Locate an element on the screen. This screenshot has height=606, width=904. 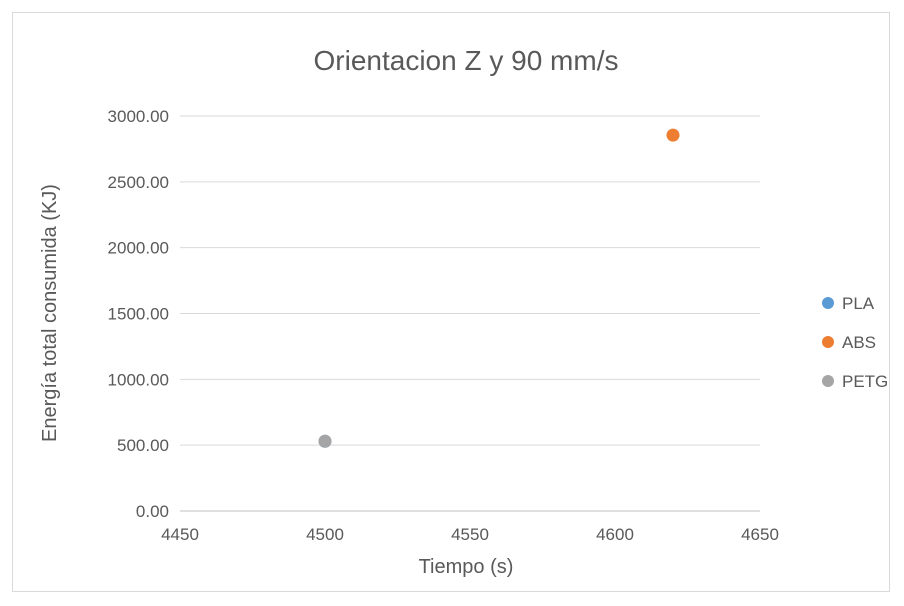
x-tick-label: 4500 is located at coordinates (325, 534).